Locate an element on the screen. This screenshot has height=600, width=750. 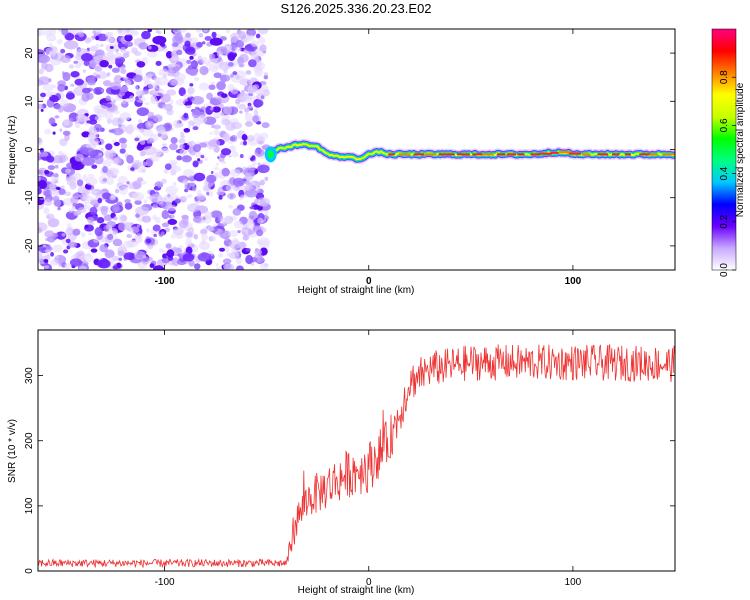
colorbar-tick-label: 0.0 is located at coordinates (724, 270).